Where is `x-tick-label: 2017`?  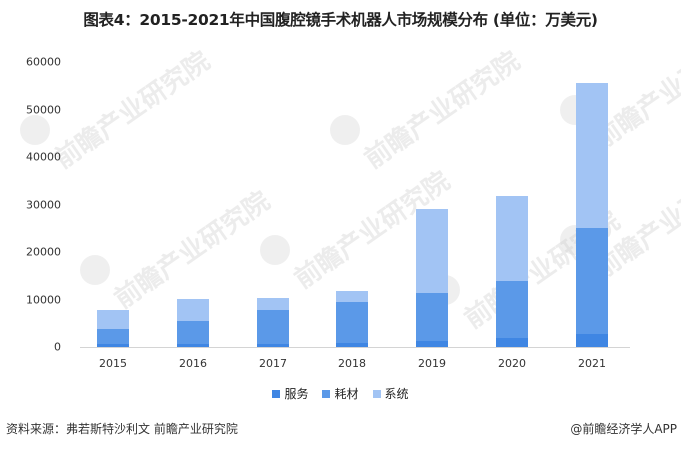 x-tick-label: 2017 is located at coordinates (273, 363).